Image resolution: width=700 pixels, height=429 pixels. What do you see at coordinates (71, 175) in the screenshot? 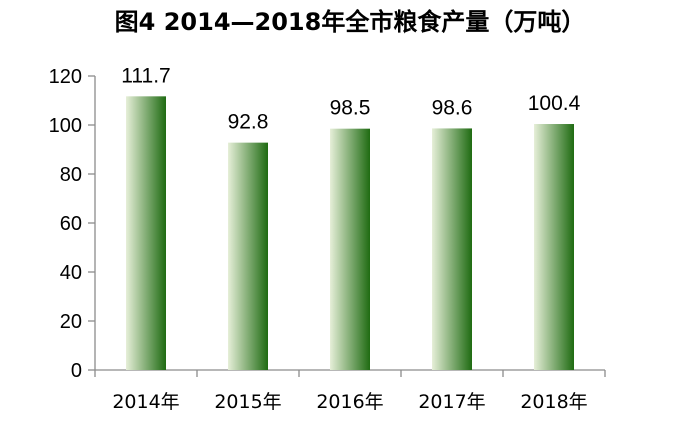
I see `y-tick-label: 80` at bounding box center [71, 175].